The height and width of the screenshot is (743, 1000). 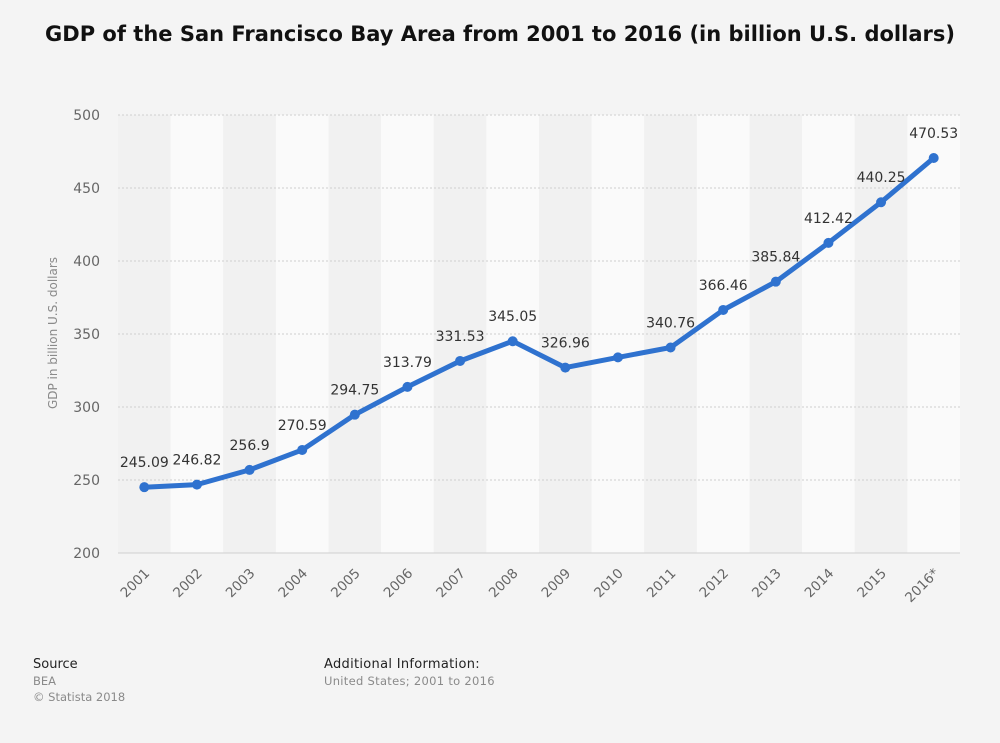 What do you see at coordinates (451, 584) in the screenshot?
I see `x-tick-label: 2007` at bounding box center [451, 584].